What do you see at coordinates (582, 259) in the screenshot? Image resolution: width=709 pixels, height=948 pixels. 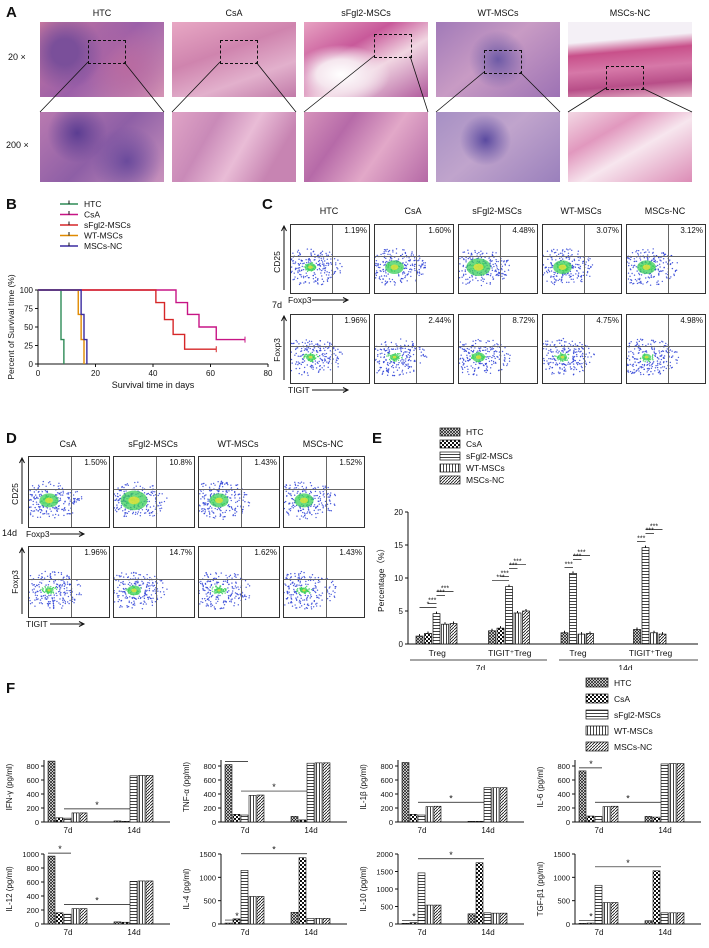 I see `flow-plot-cd25-foxp3: 3.07%` at bounding box center [582, 259].